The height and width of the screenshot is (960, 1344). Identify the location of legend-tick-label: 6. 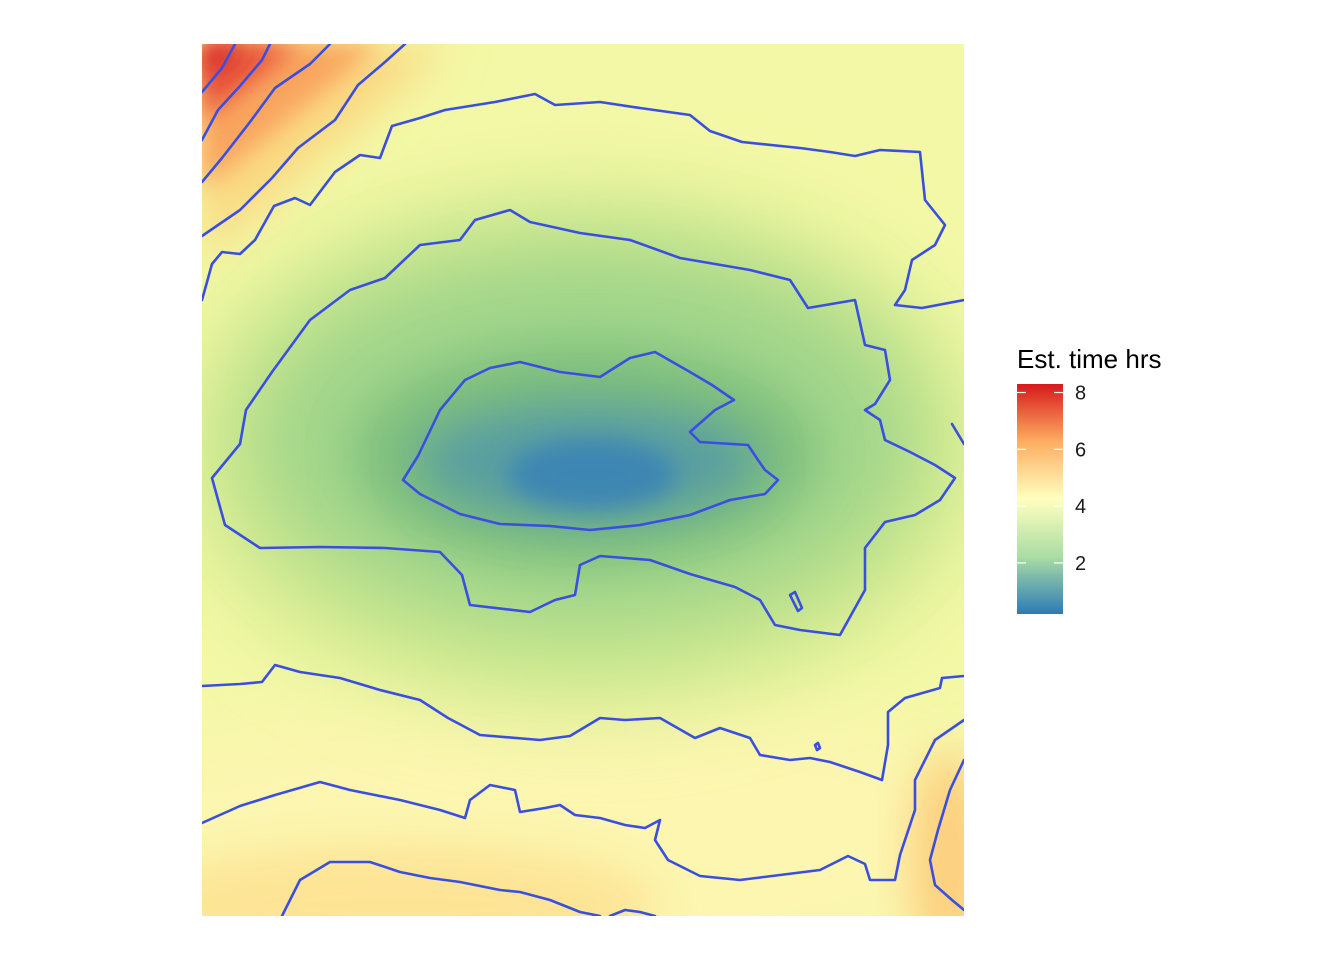
(1080, 450).